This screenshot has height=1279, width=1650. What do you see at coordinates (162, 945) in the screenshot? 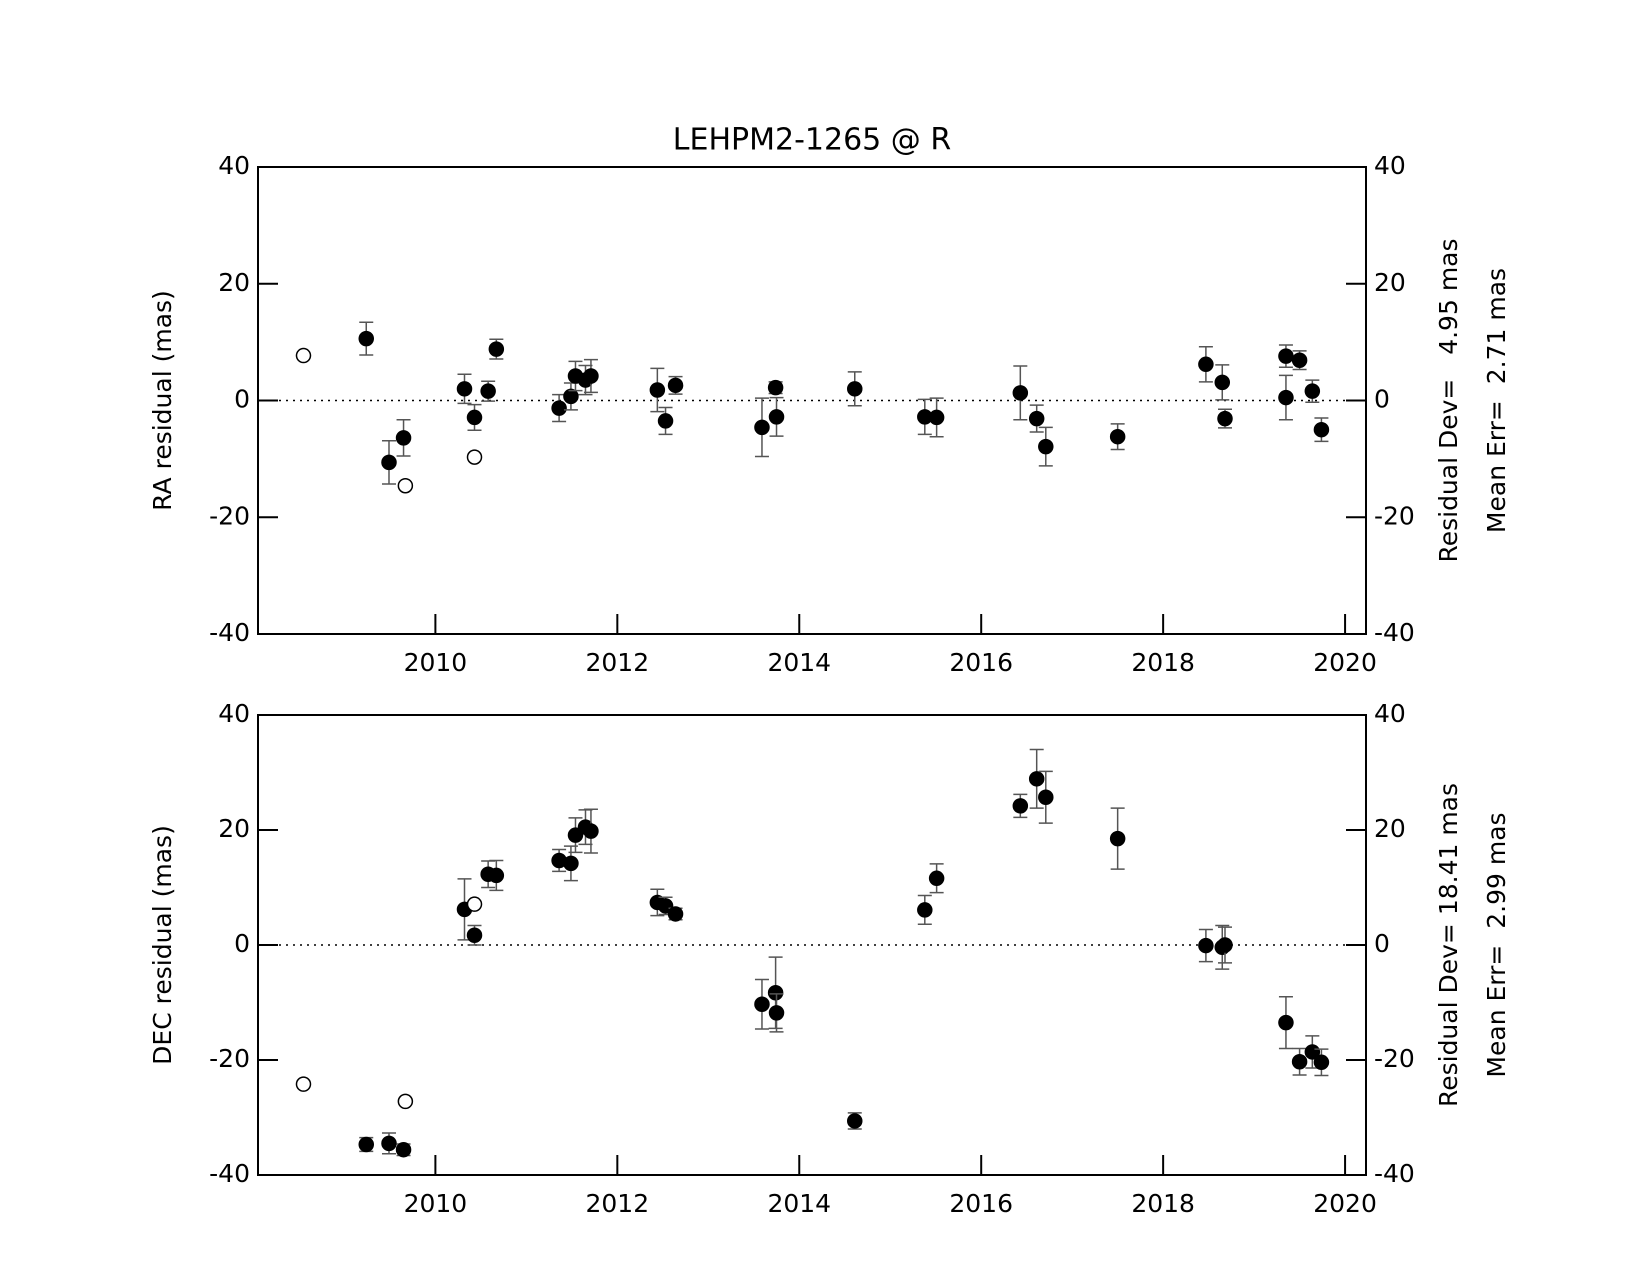
I see `y-axis-label: DEC residual (mas)` at bounding box center [162, 945].